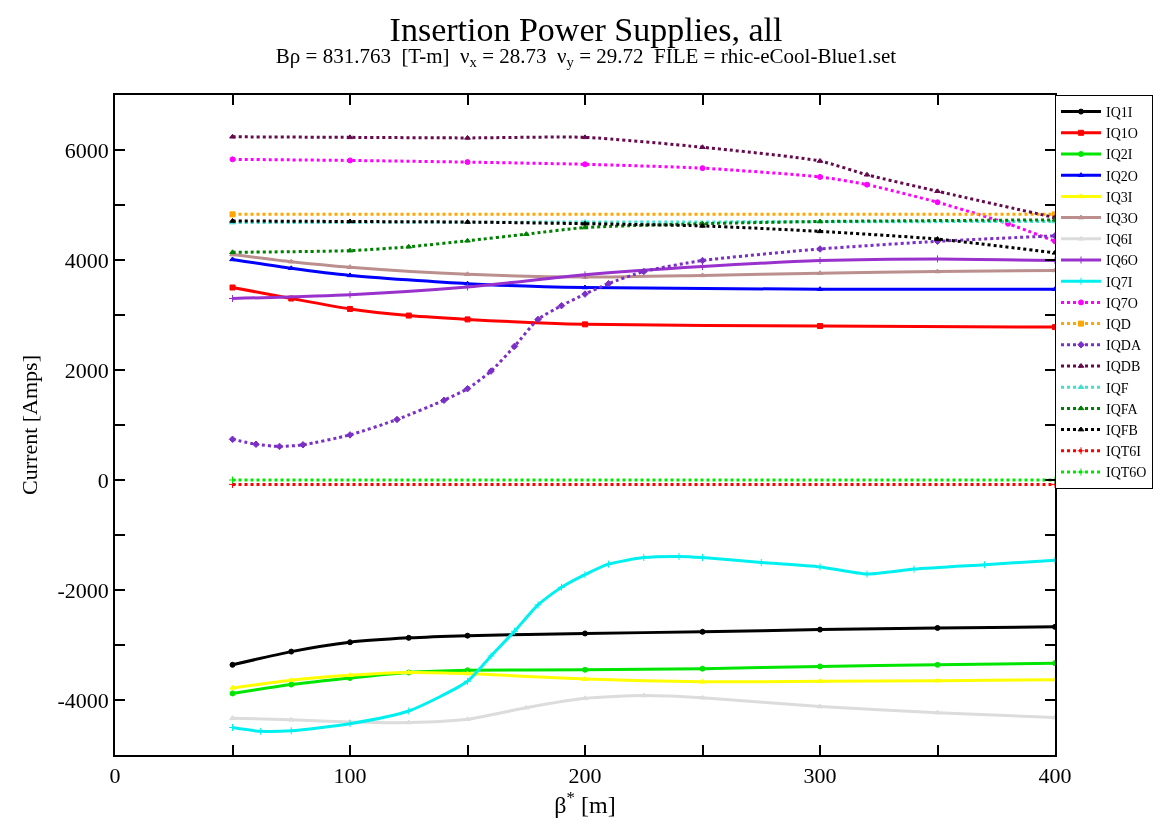 The width and height of the screenshot is (1172, 832). Describe the element at coordinates (1122, 431) in the screenshot. I see `legend-label: IQFB` at that location.